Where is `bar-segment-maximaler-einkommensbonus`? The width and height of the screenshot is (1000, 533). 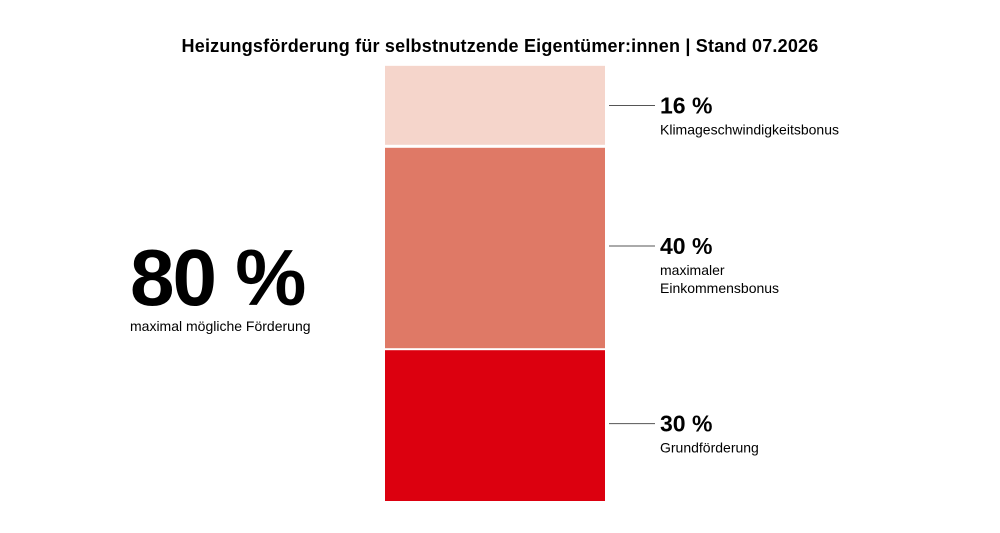 bar-segment-maximaler-einkommensbonus is located at coordinates (495, 248).